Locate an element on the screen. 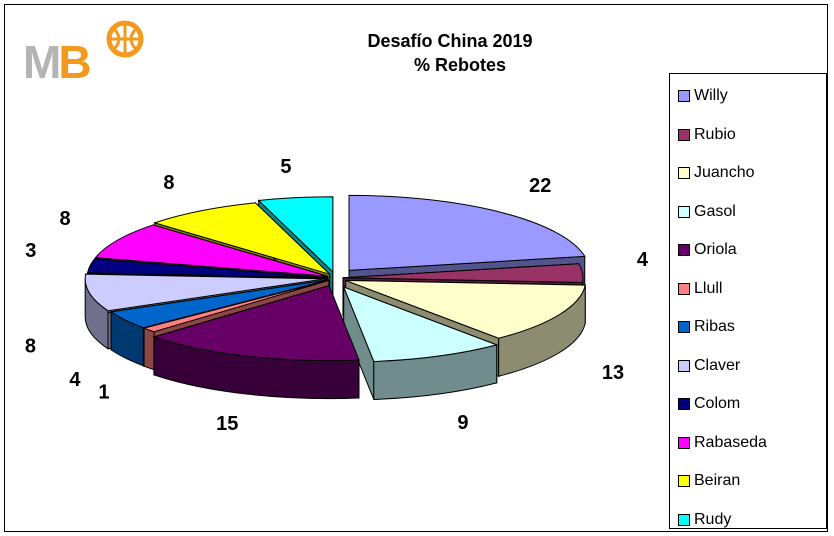 The height and width of the screenshot is (536, 834). legend-item-rubio: Rubio is located at coordinates (707, 135).